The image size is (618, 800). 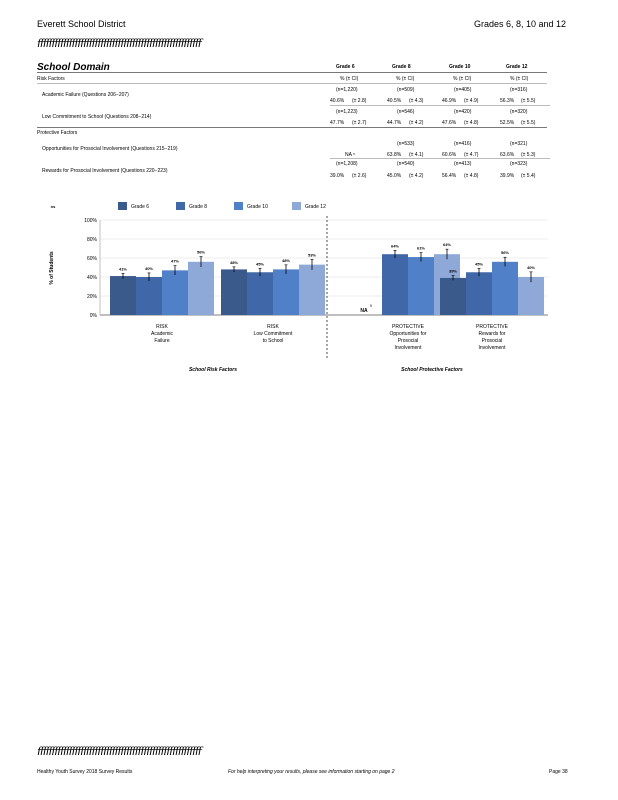 What do you see at coordinates (492, 334) in the screenshot?
I see `category-label: Rewards for` at bounding box center [492, 334].